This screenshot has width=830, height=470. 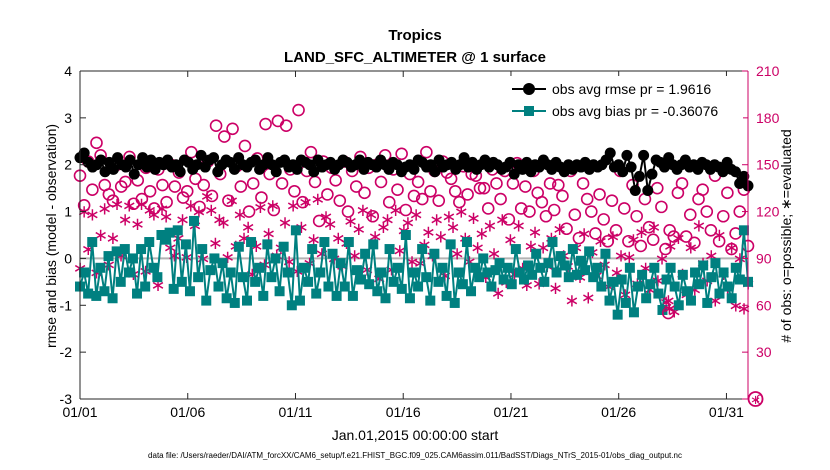 What do you see at coordinates (415, 435) in the screenshot?
I see `x-axis-label: Jan.01,2015 00:00:00 start` at bounding box center [415, 435].